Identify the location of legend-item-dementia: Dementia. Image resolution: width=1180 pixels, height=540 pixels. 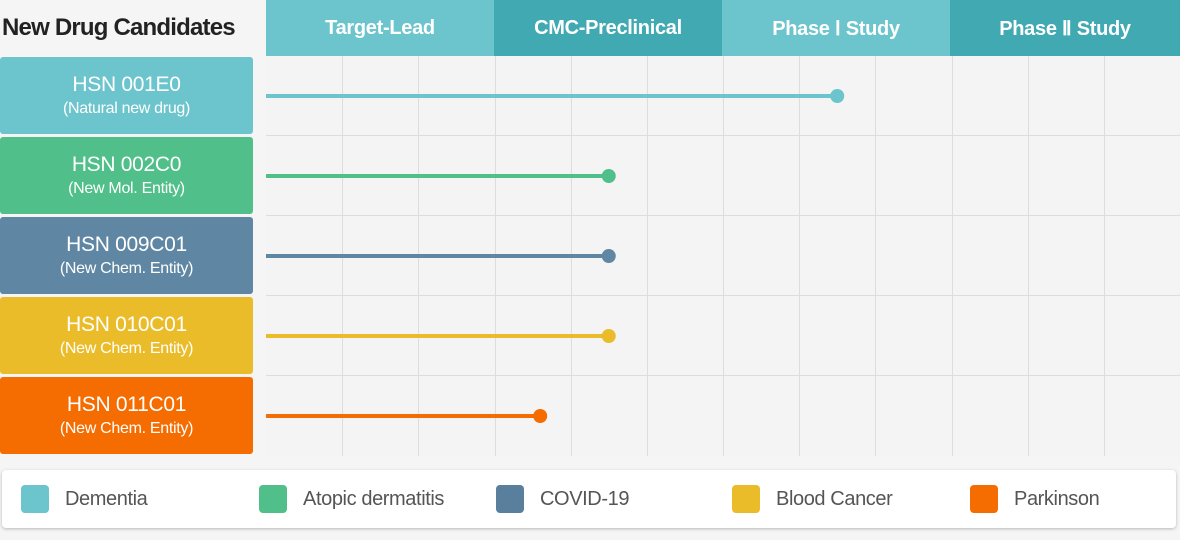
(84, 499).